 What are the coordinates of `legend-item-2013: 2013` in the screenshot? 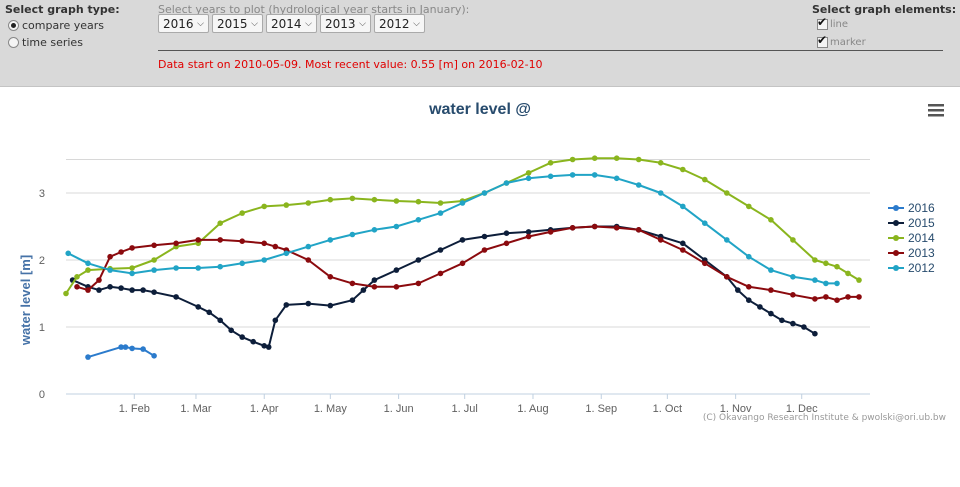 It's located at (911, 253).